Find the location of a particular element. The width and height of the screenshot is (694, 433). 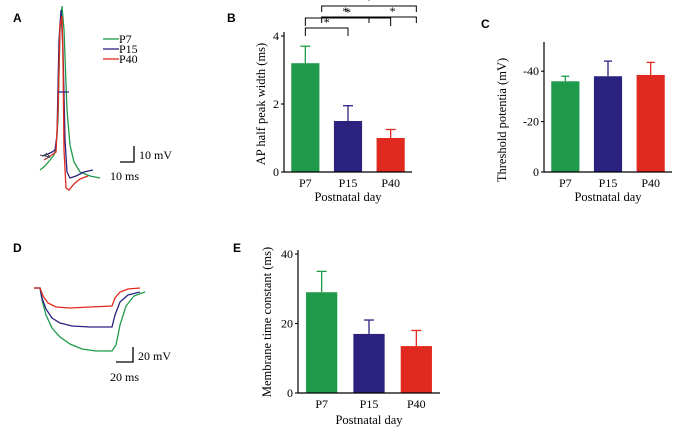

x-tick-c-p7: P7 is located at coordinates (565, 183).